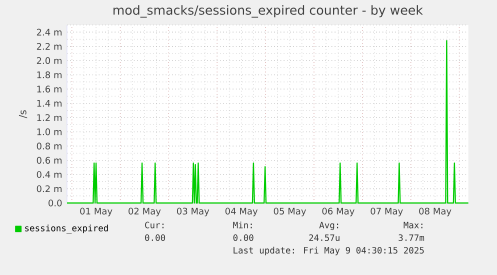 The height and width of the screenshot is (275, 497). I want to click on x-tick-label: 08 May, so click(435, 212).